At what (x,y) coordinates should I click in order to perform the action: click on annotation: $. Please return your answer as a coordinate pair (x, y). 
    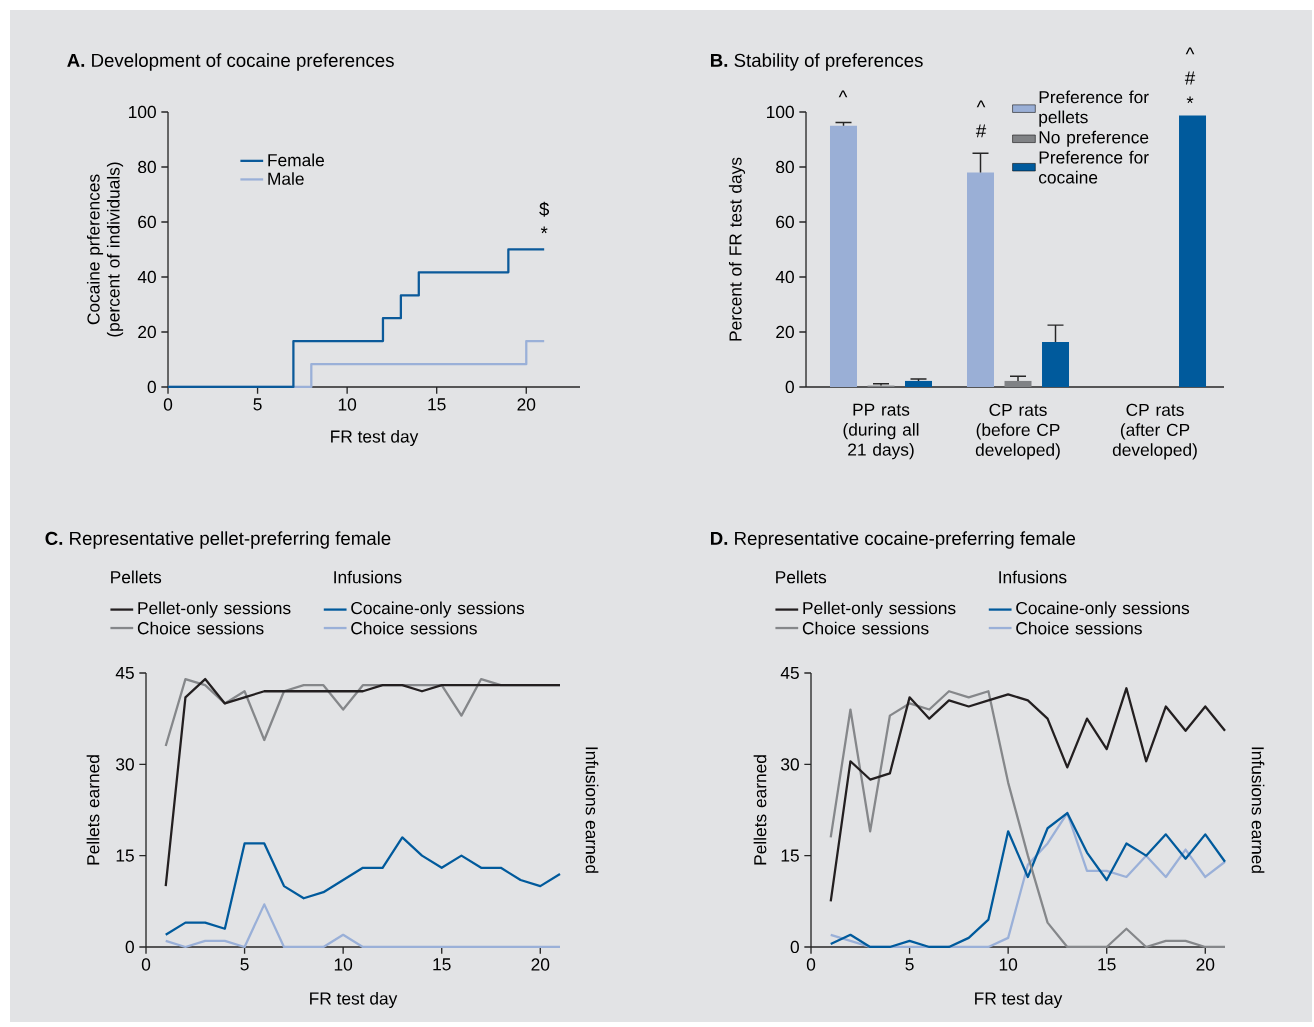
    Looking at the image, I should click on (544, 209).